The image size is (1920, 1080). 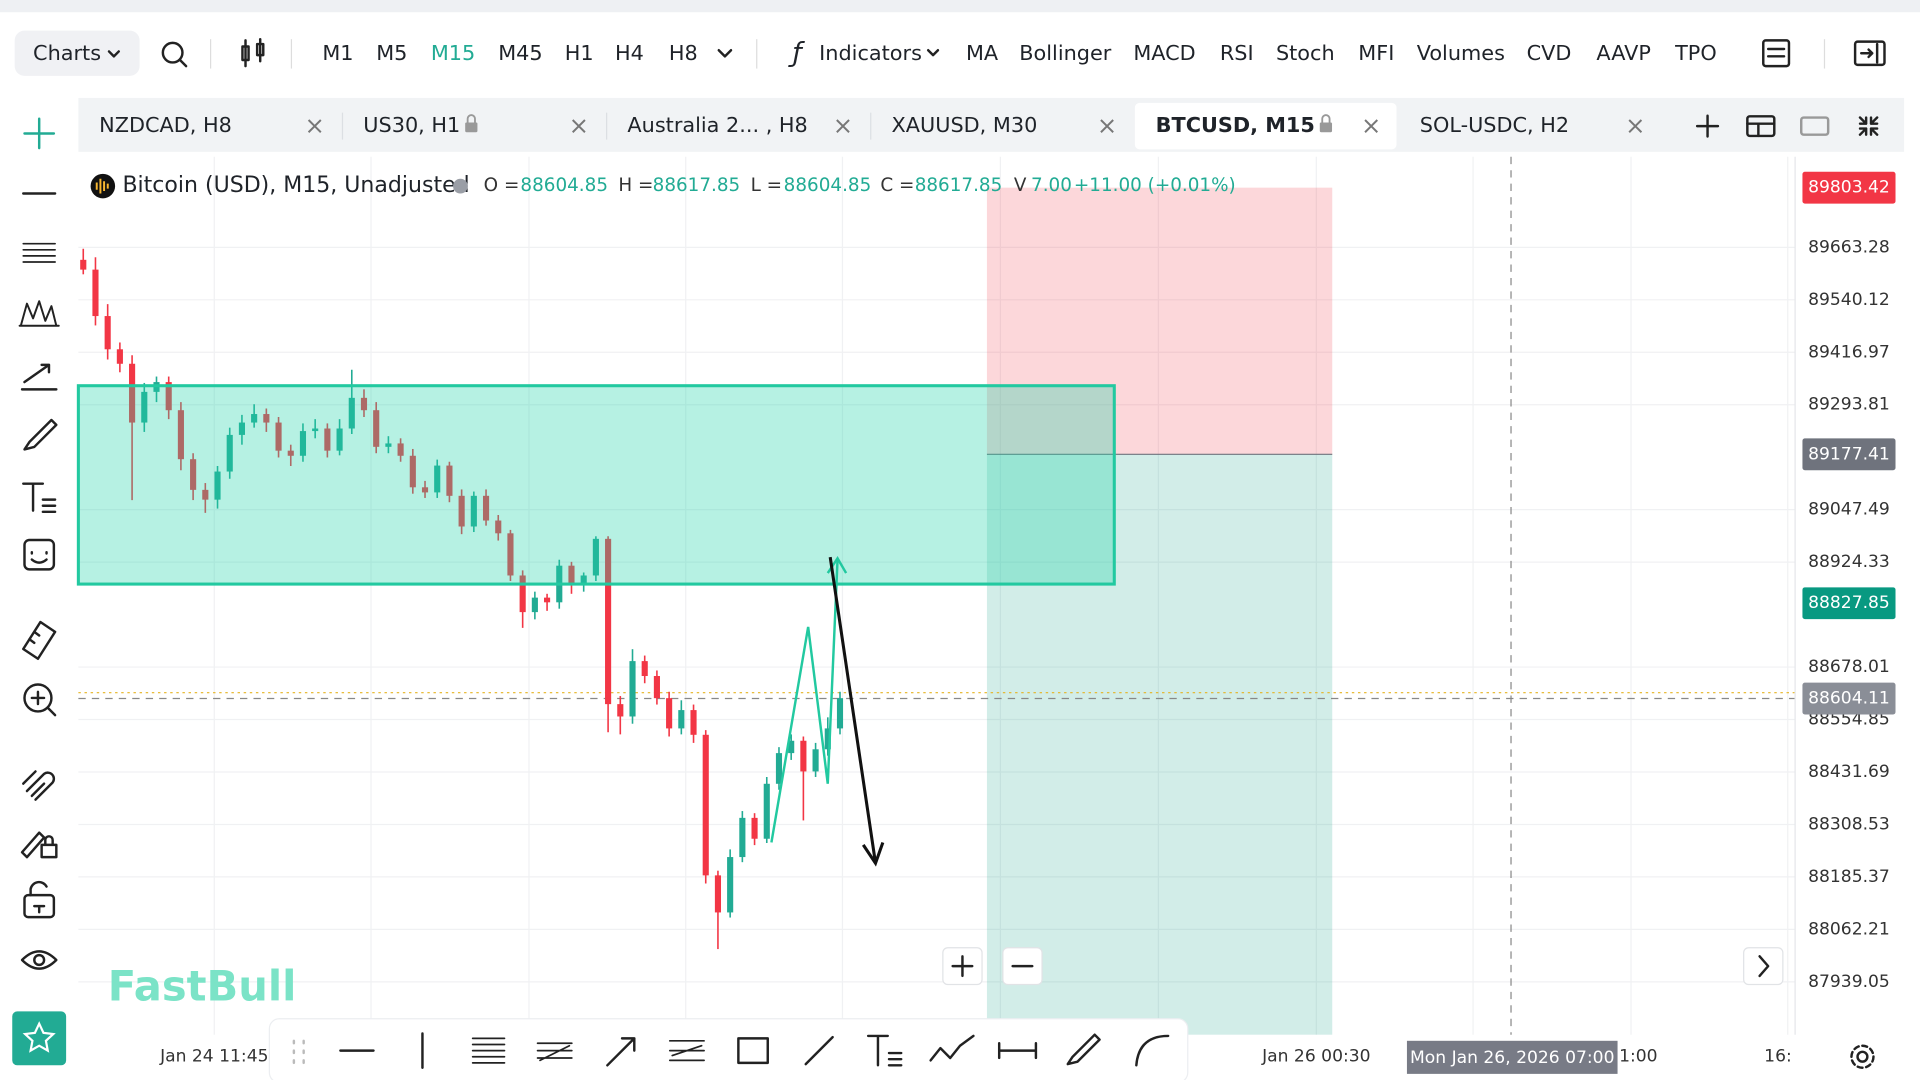 I want to click on indicators-button: Indicators, so click(x=870, y=53).